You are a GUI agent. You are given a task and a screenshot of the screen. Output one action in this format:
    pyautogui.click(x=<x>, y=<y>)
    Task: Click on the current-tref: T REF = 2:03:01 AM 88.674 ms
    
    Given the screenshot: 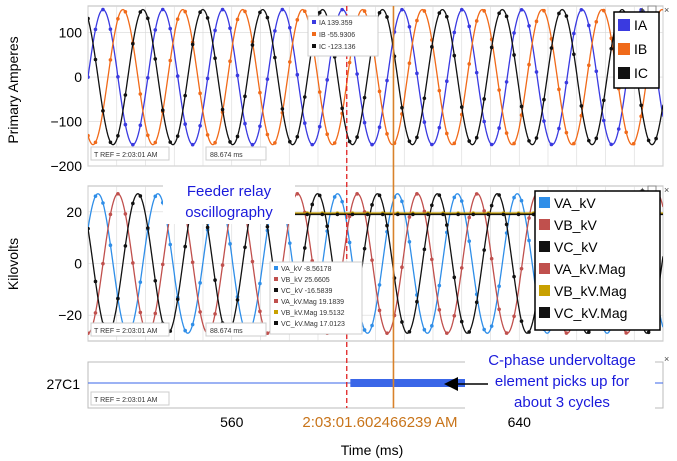 What is the action you would take?
    pyautogui.click(x=178, y=153)
    